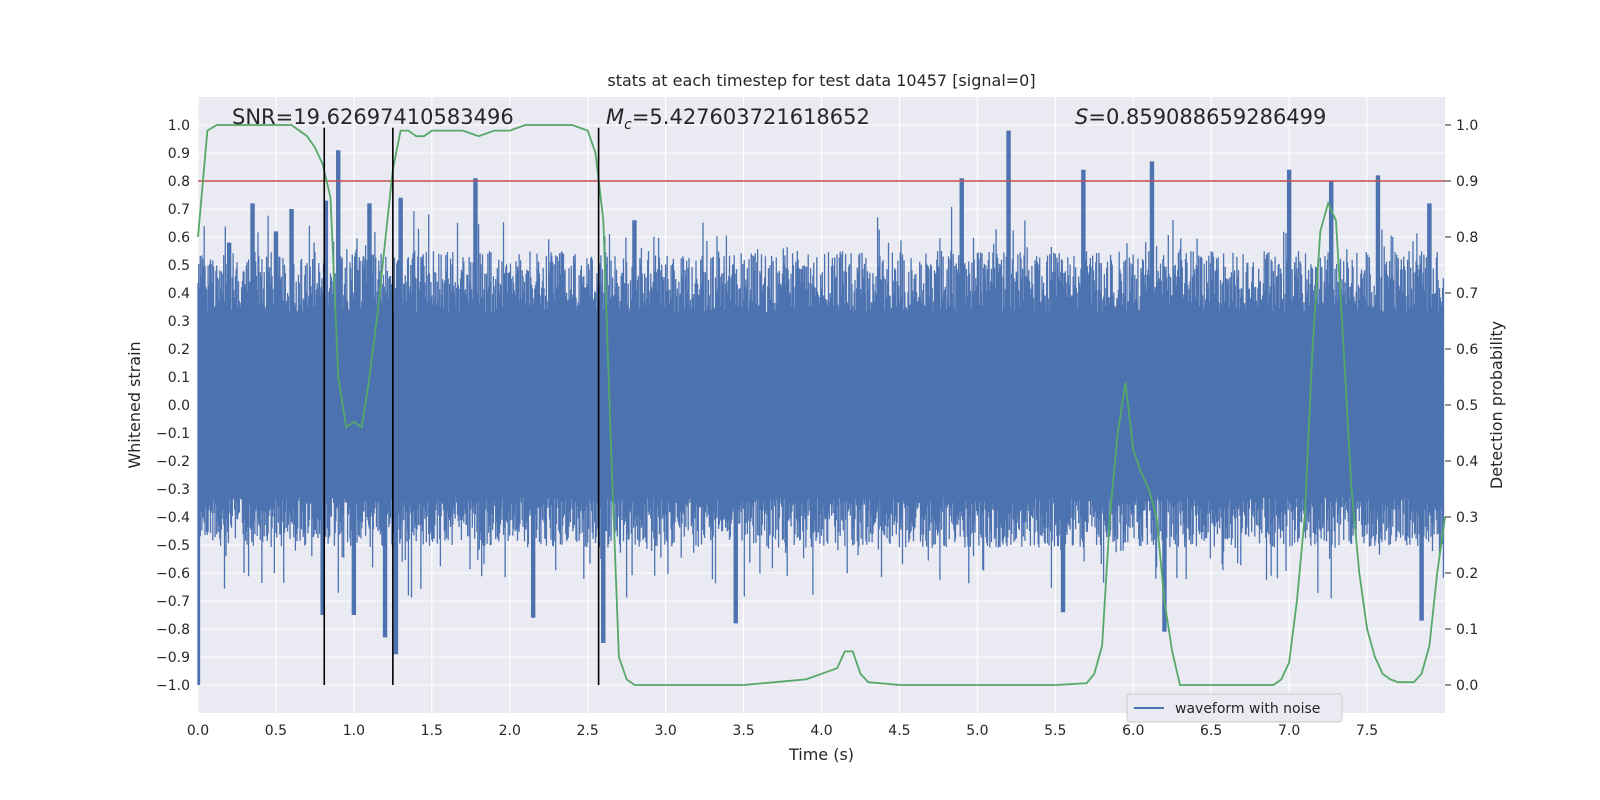 The image size is (1600, 800). I want to click on y-left-tick-label: −0.2, so click(173, 462).